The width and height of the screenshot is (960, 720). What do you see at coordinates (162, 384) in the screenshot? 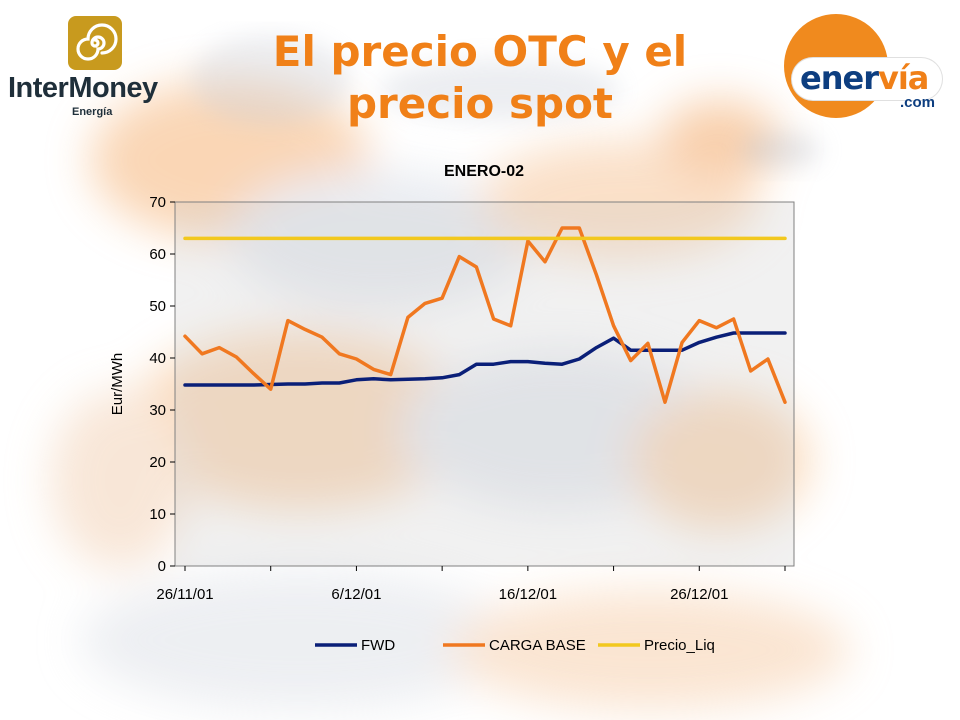
I see `y-axis: 0 10 20 30 40 50 60 70` at bounding box center [162, 384].